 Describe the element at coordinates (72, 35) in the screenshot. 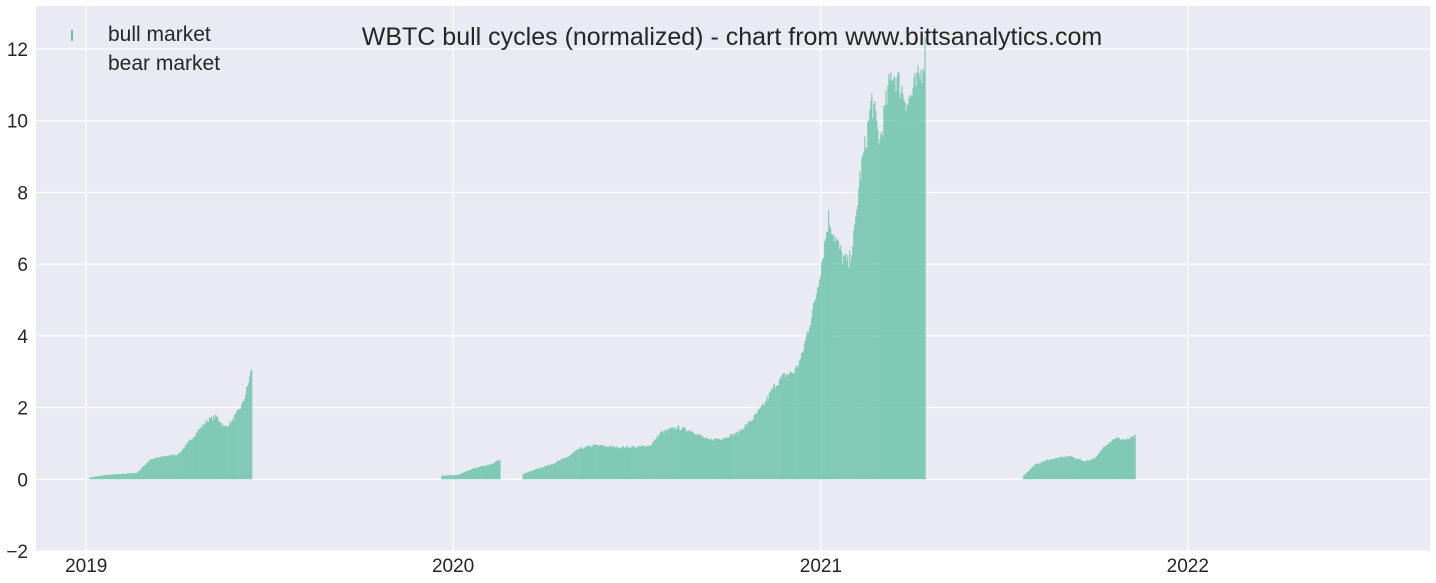

I see `legend-swatch-bull` at that location.